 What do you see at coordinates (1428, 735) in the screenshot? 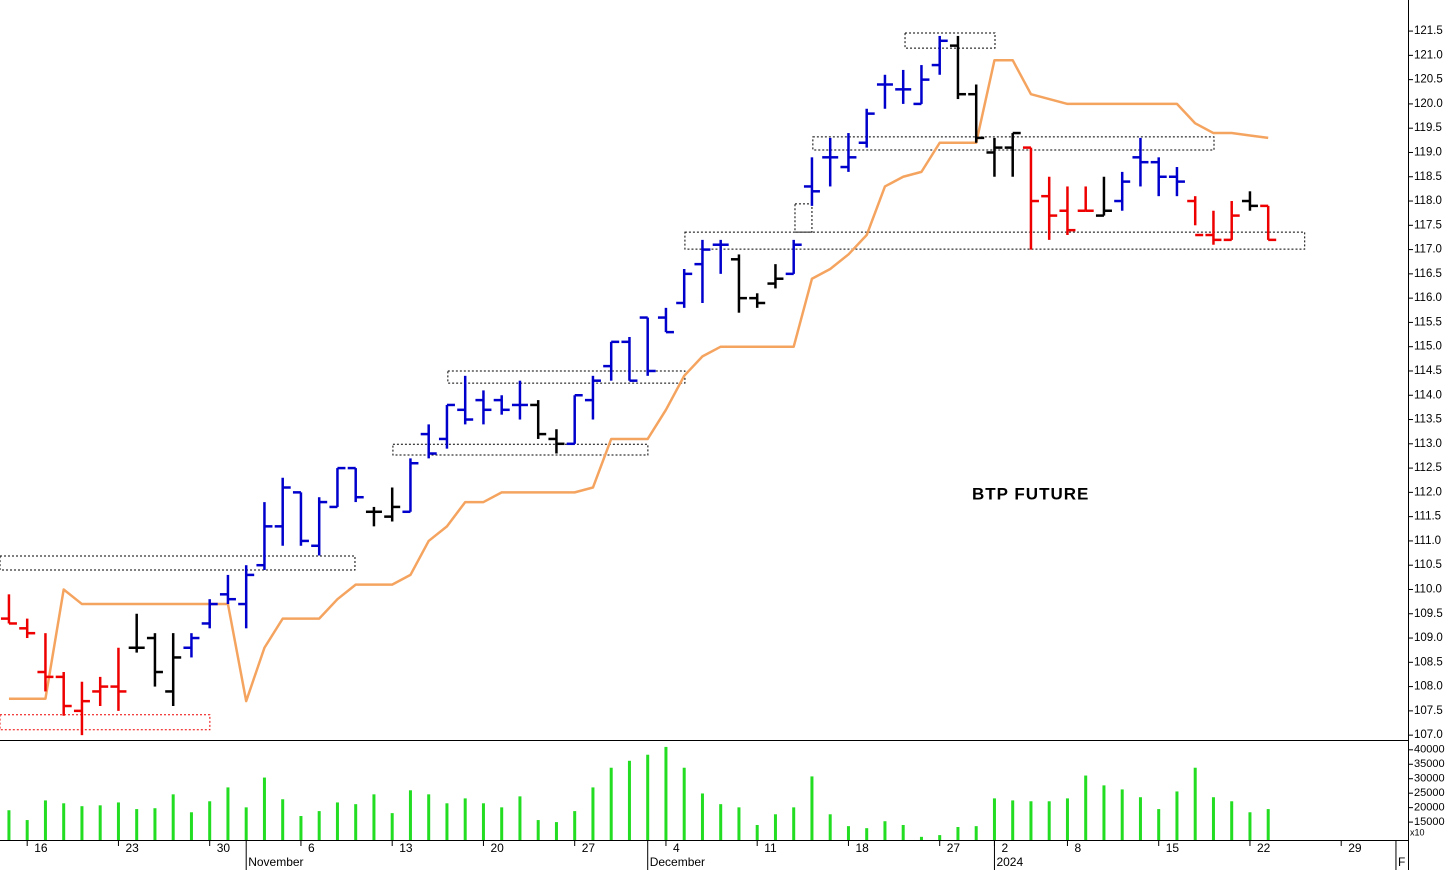
I see `y-tick-label: 107.0` at bounding box center [1428, 735].